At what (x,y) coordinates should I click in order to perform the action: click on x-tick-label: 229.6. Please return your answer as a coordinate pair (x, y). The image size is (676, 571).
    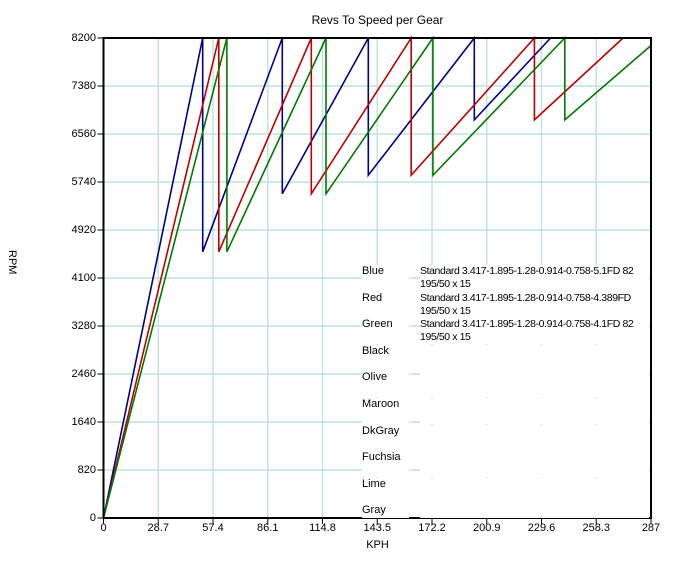
    Looking at the image, I should click on (541, 528).